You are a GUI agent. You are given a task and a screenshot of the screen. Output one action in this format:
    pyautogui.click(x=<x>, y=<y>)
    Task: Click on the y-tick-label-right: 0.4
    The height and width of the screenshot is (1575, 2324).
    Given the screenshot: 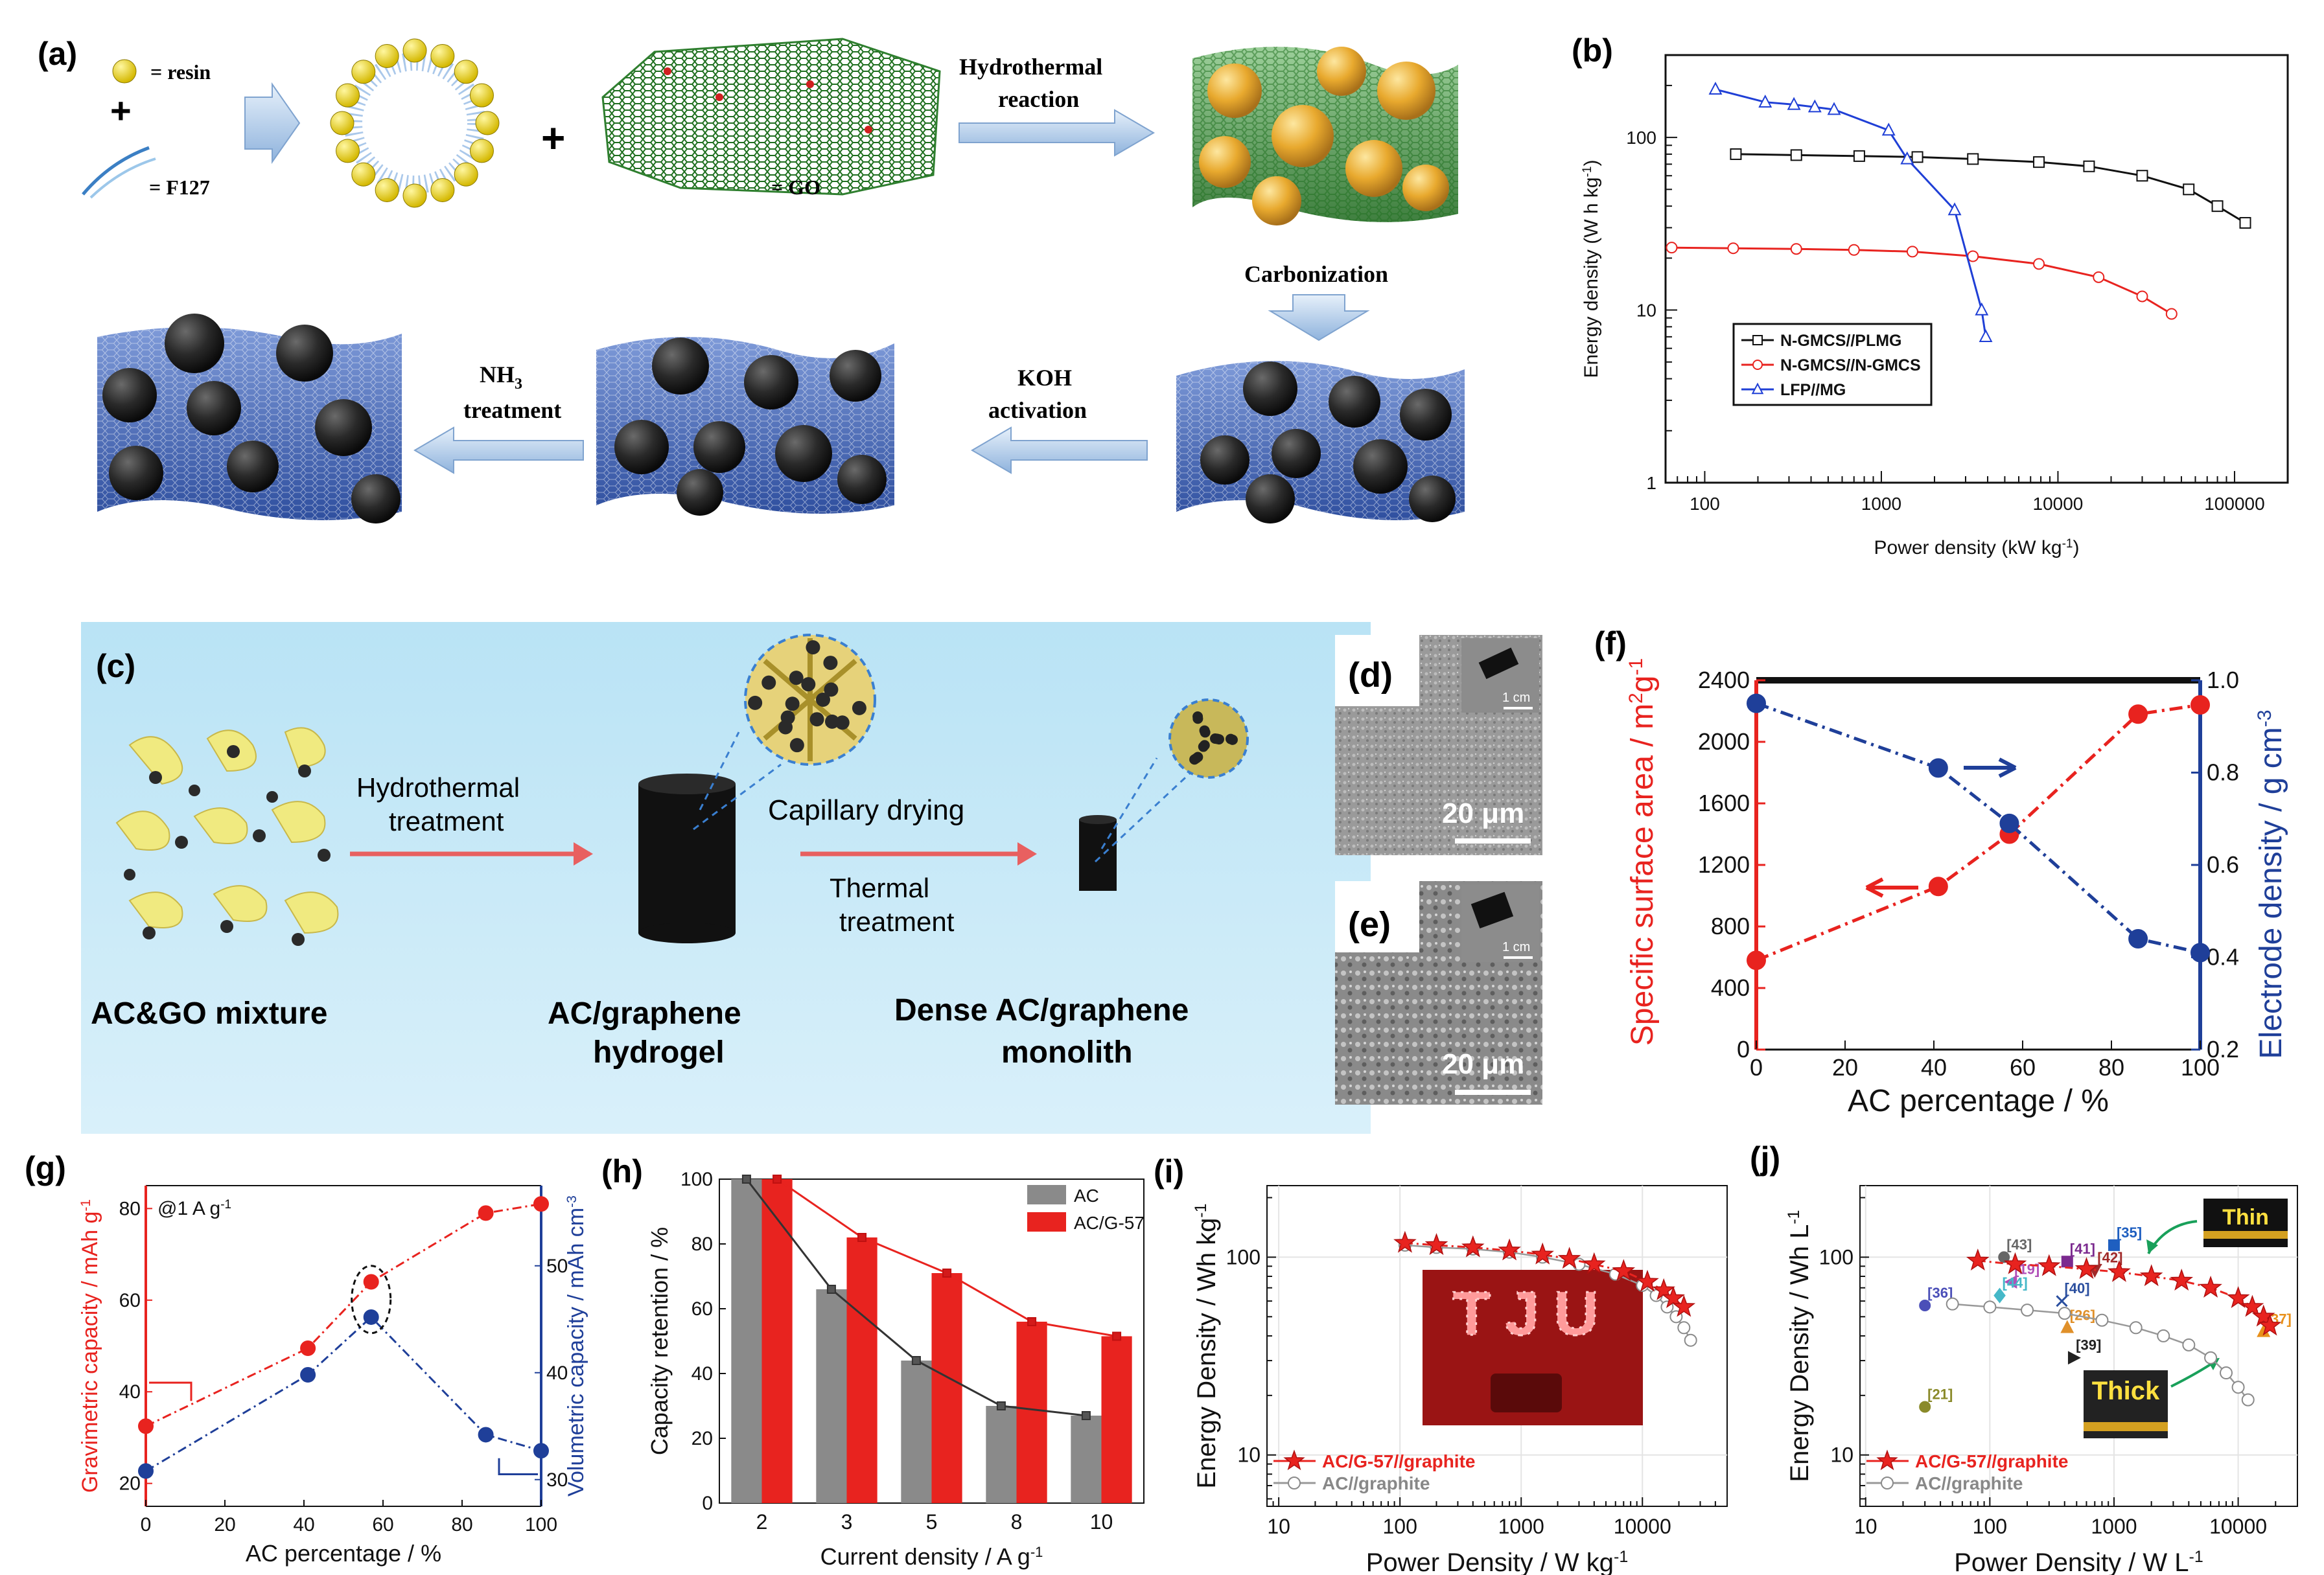 What is the action you would take?
    pyautogui.click(x=2223, y=957)
    